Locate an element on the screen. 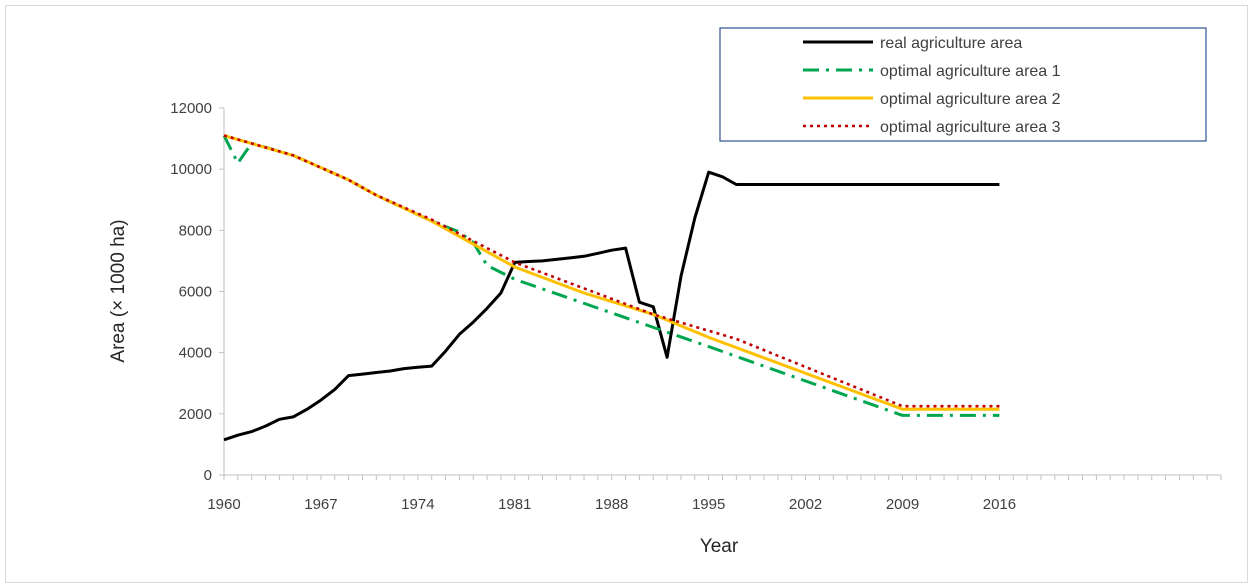 This screenshot has height=588, width=1253. x-tick-label: 1995 is located at coordinates (708, 504).